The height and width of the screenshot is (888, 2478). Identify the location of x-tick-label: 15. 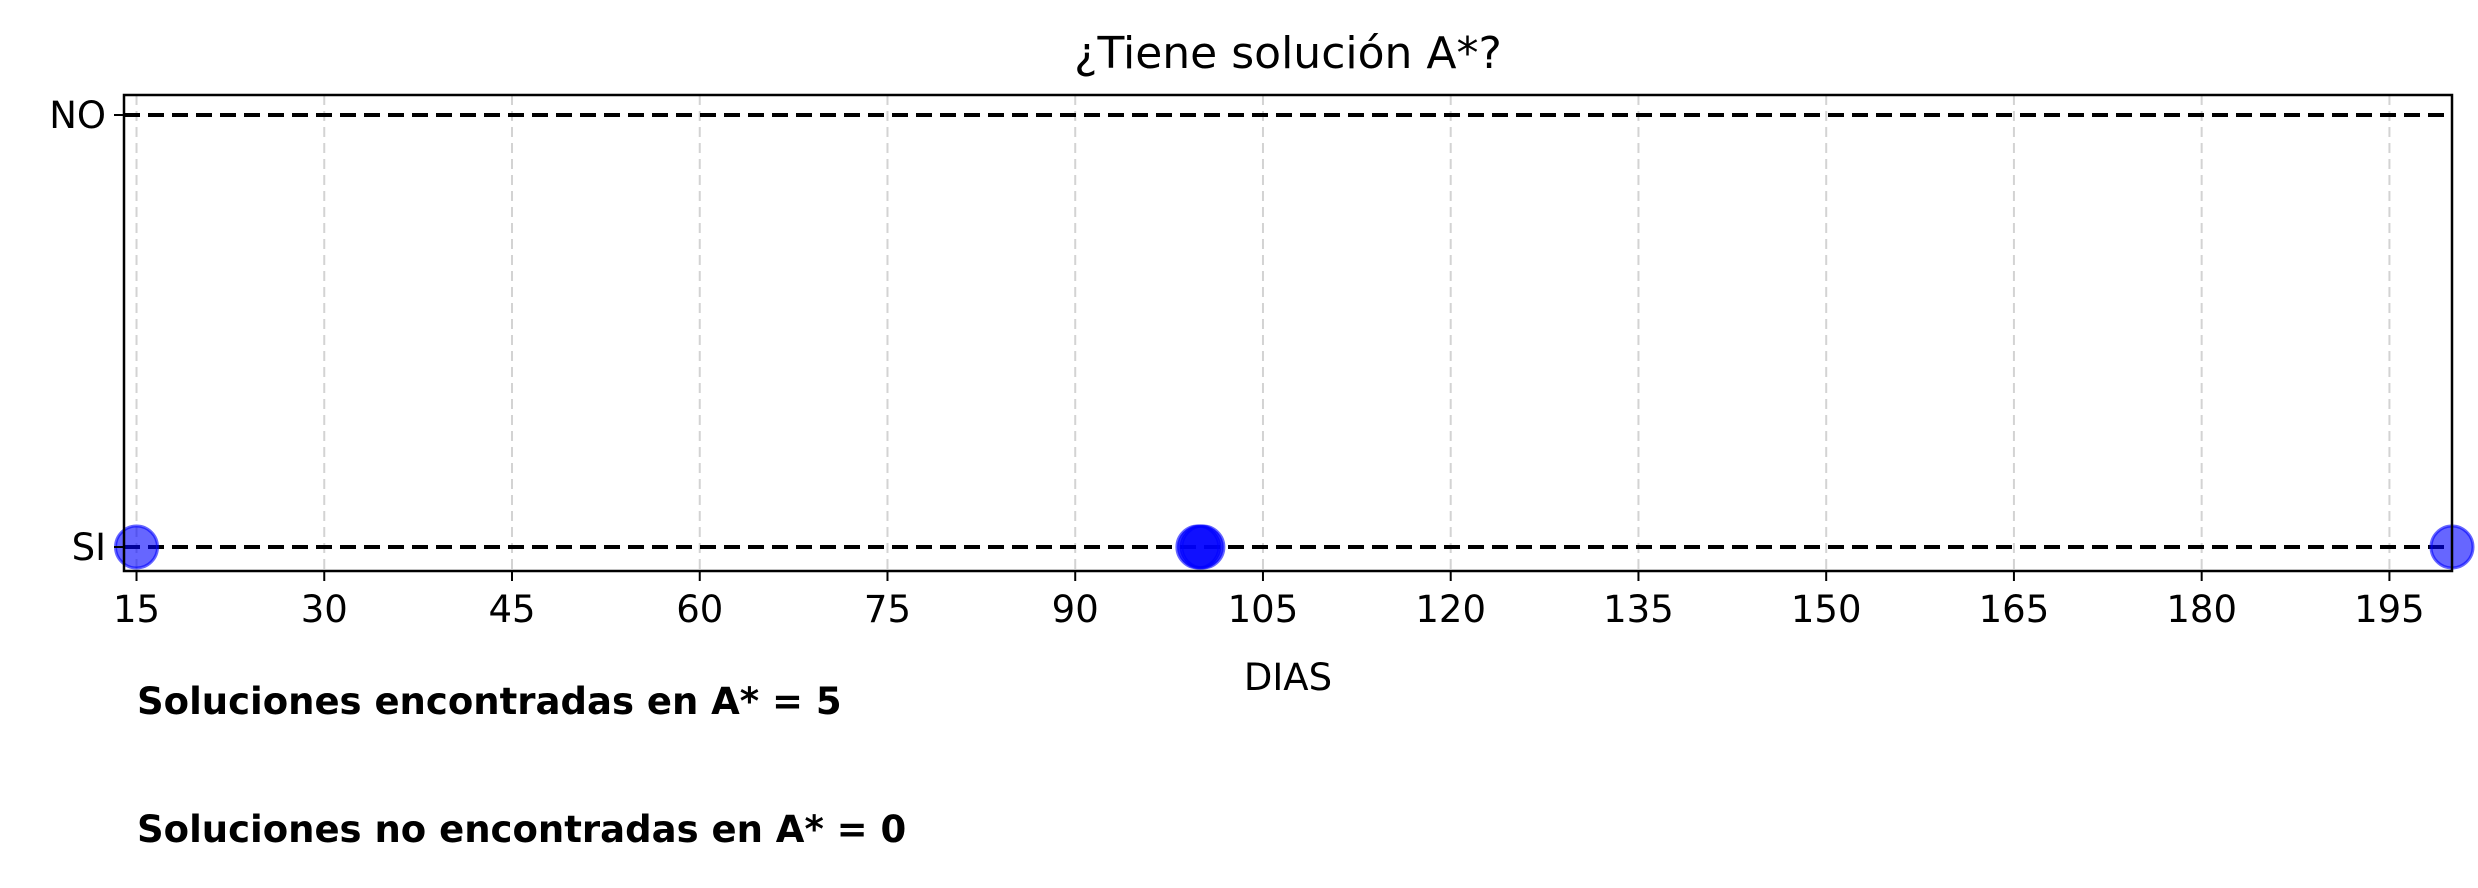
(136, 609).